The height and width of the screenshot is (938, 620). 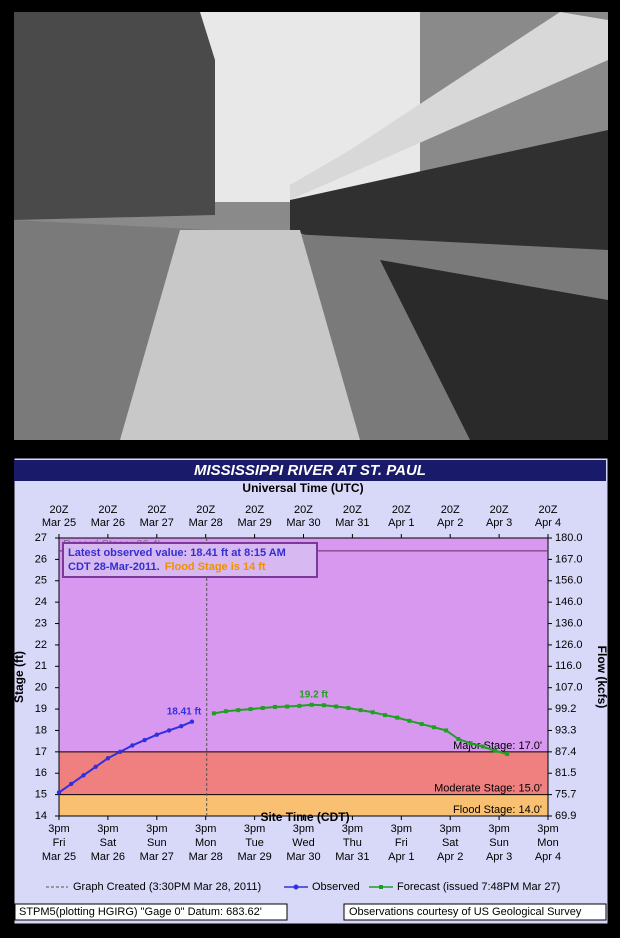 I want to click on y-tick-label: 26, so click(x=41, y=559).